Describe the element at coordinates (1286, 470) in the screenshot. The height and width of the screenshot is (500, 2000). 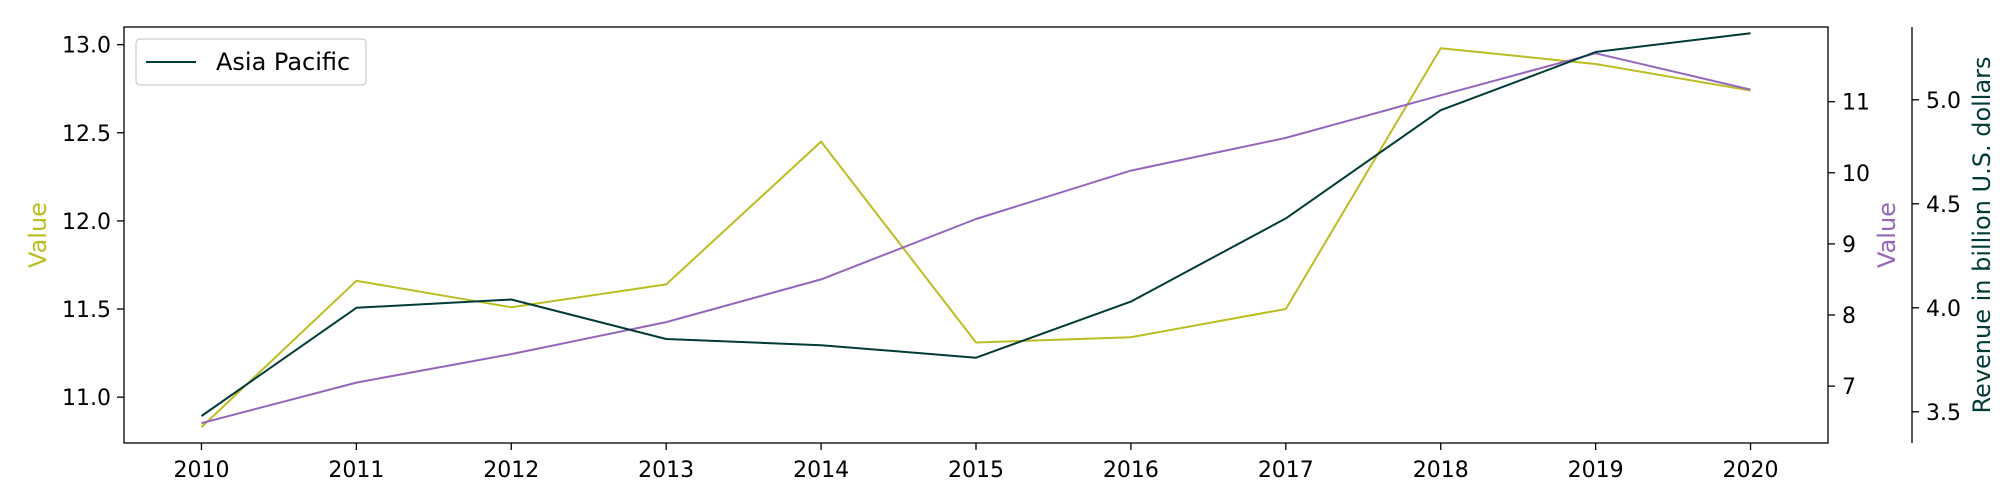
I see `x-tick-label: 2017` at that location.